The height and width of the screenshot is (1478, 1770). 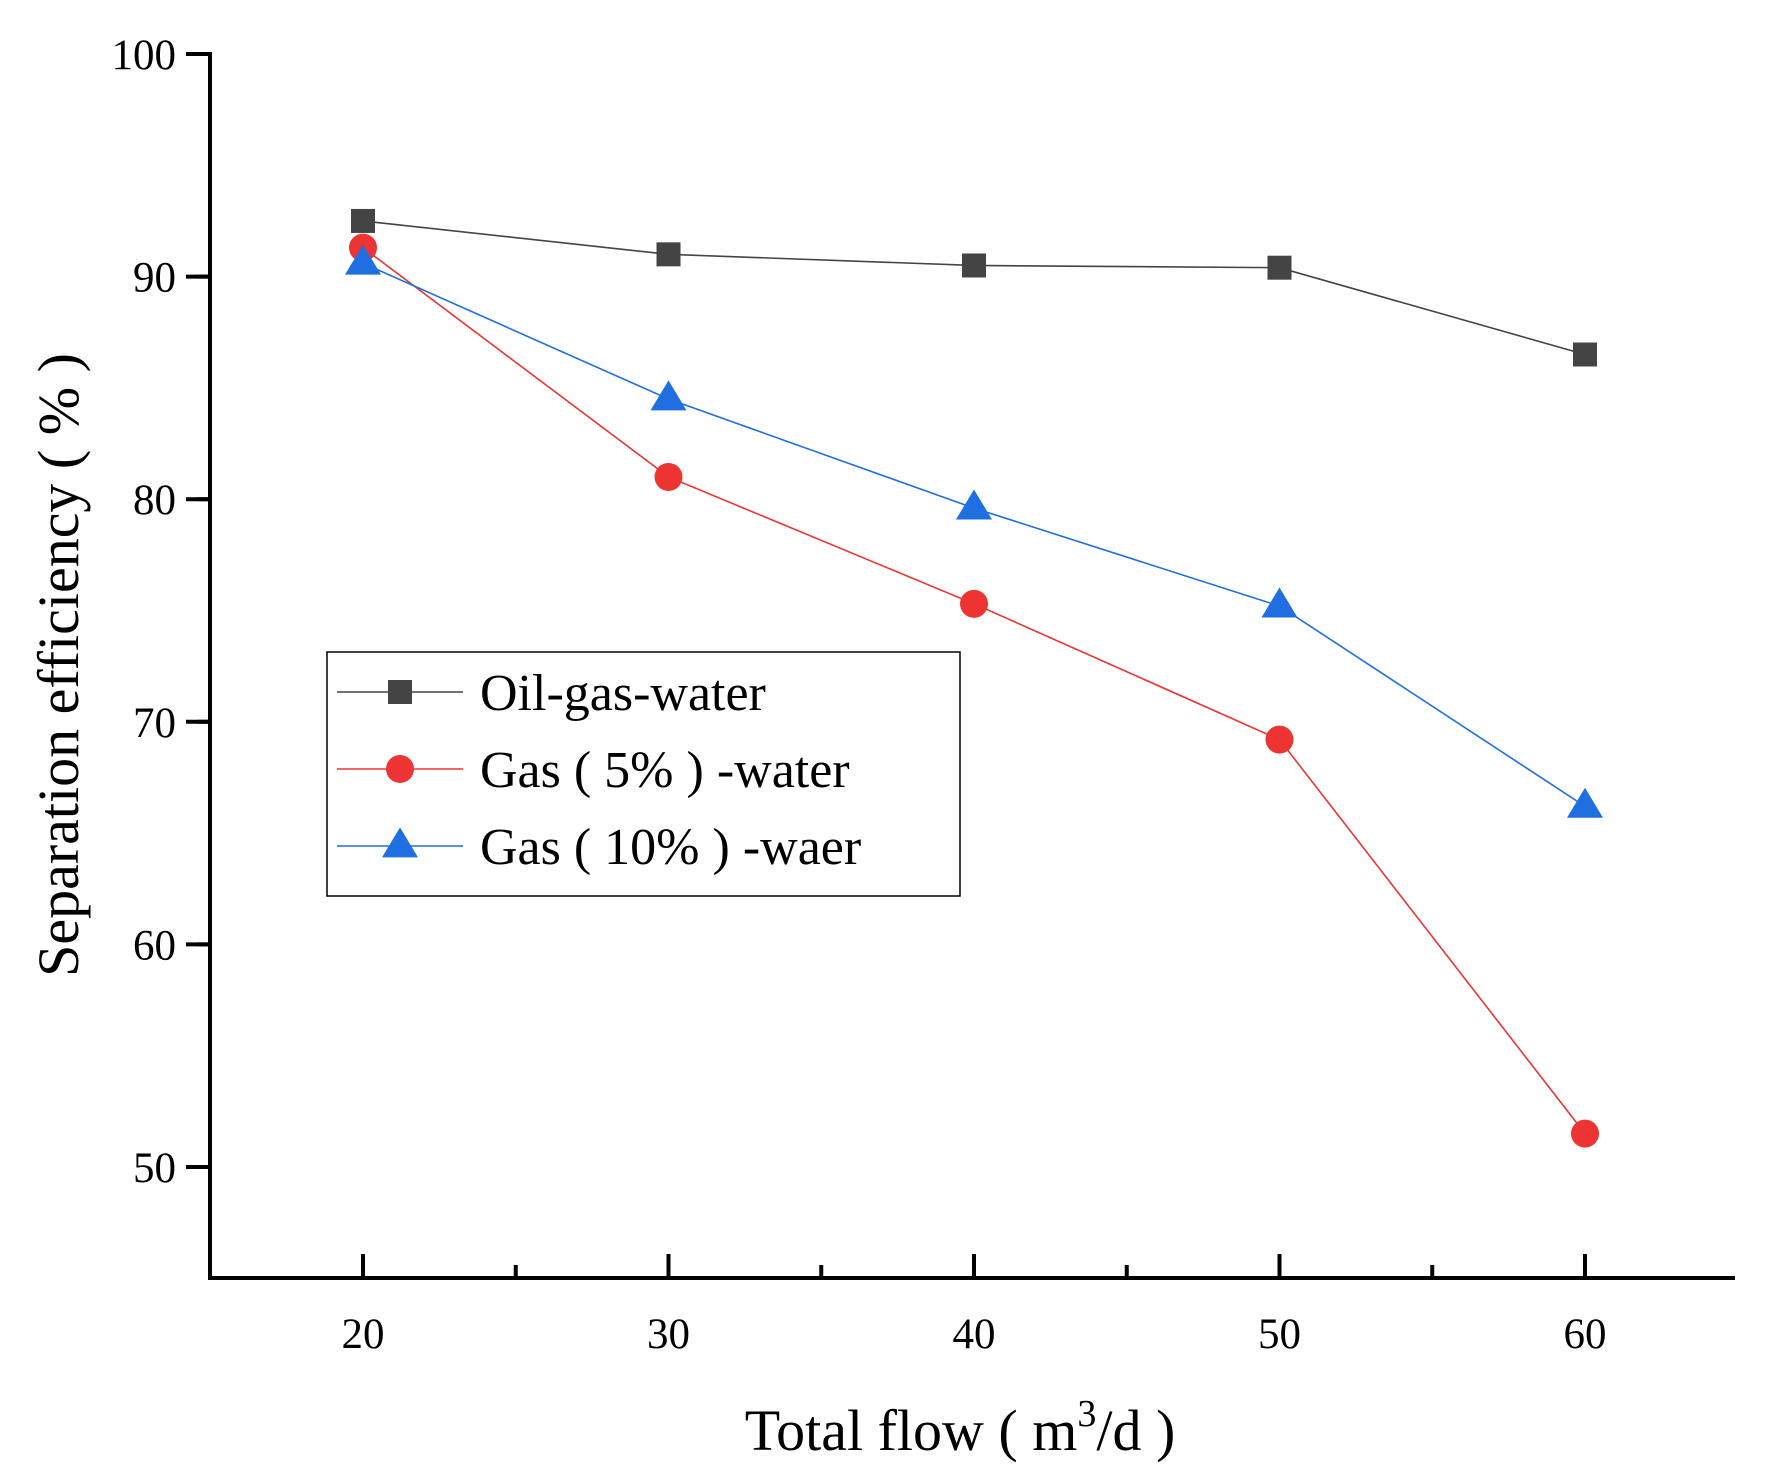 What do you see at coordinates (670, 847) in the screenshot?
I see `legend-label: Gas ( 10% ) -waer` at bounding box center [670, 847].